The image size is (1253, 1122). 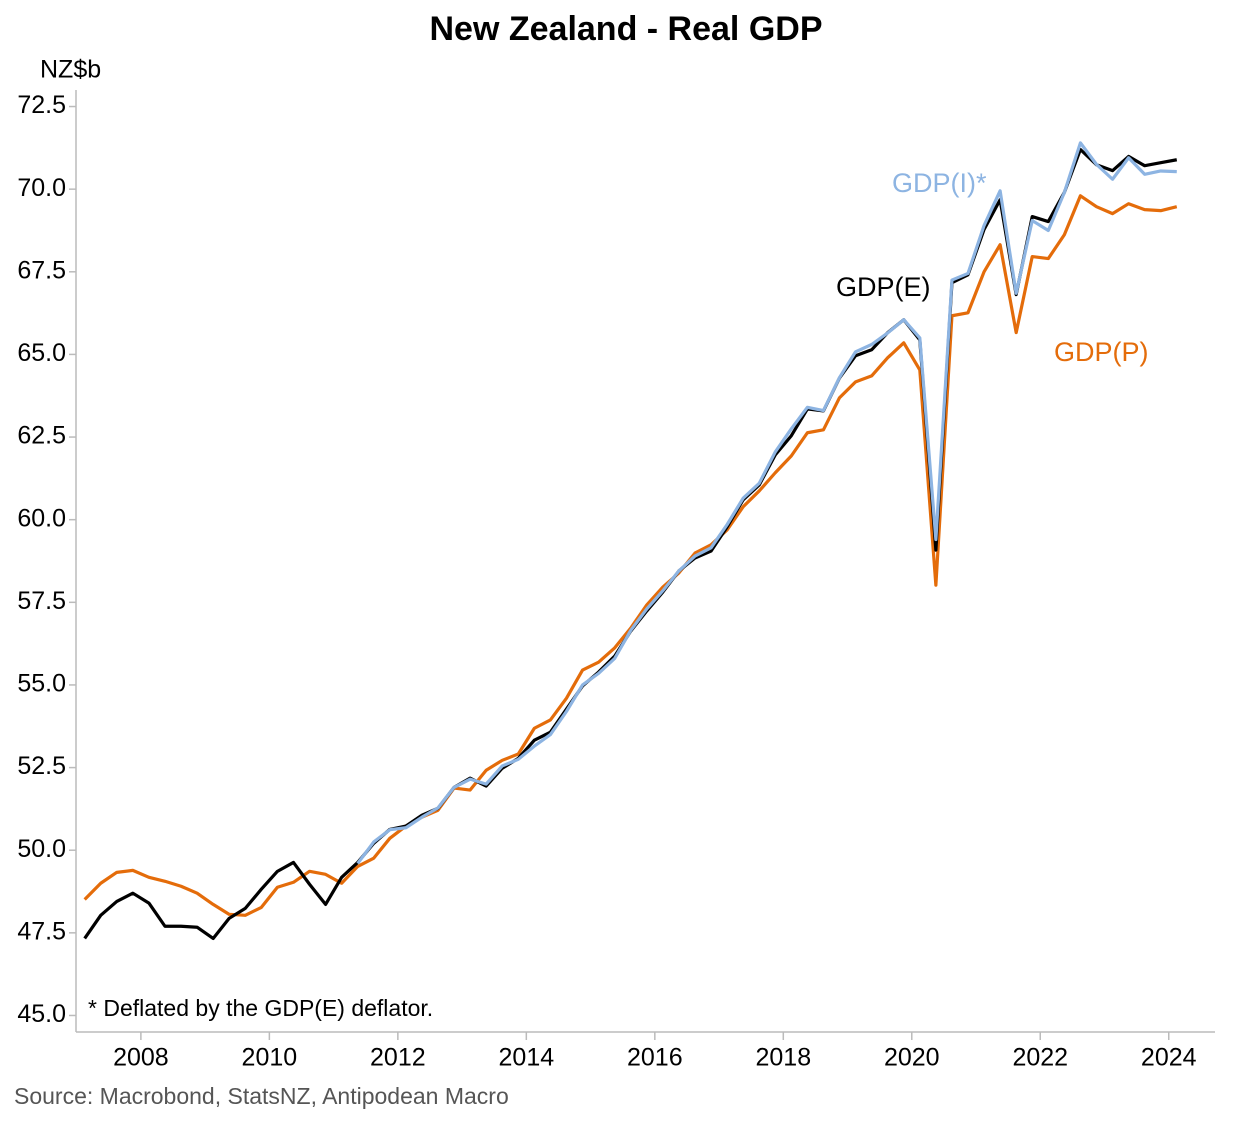 I want to click on x-tick-label: 2022, so click(x=1040, y=1058).